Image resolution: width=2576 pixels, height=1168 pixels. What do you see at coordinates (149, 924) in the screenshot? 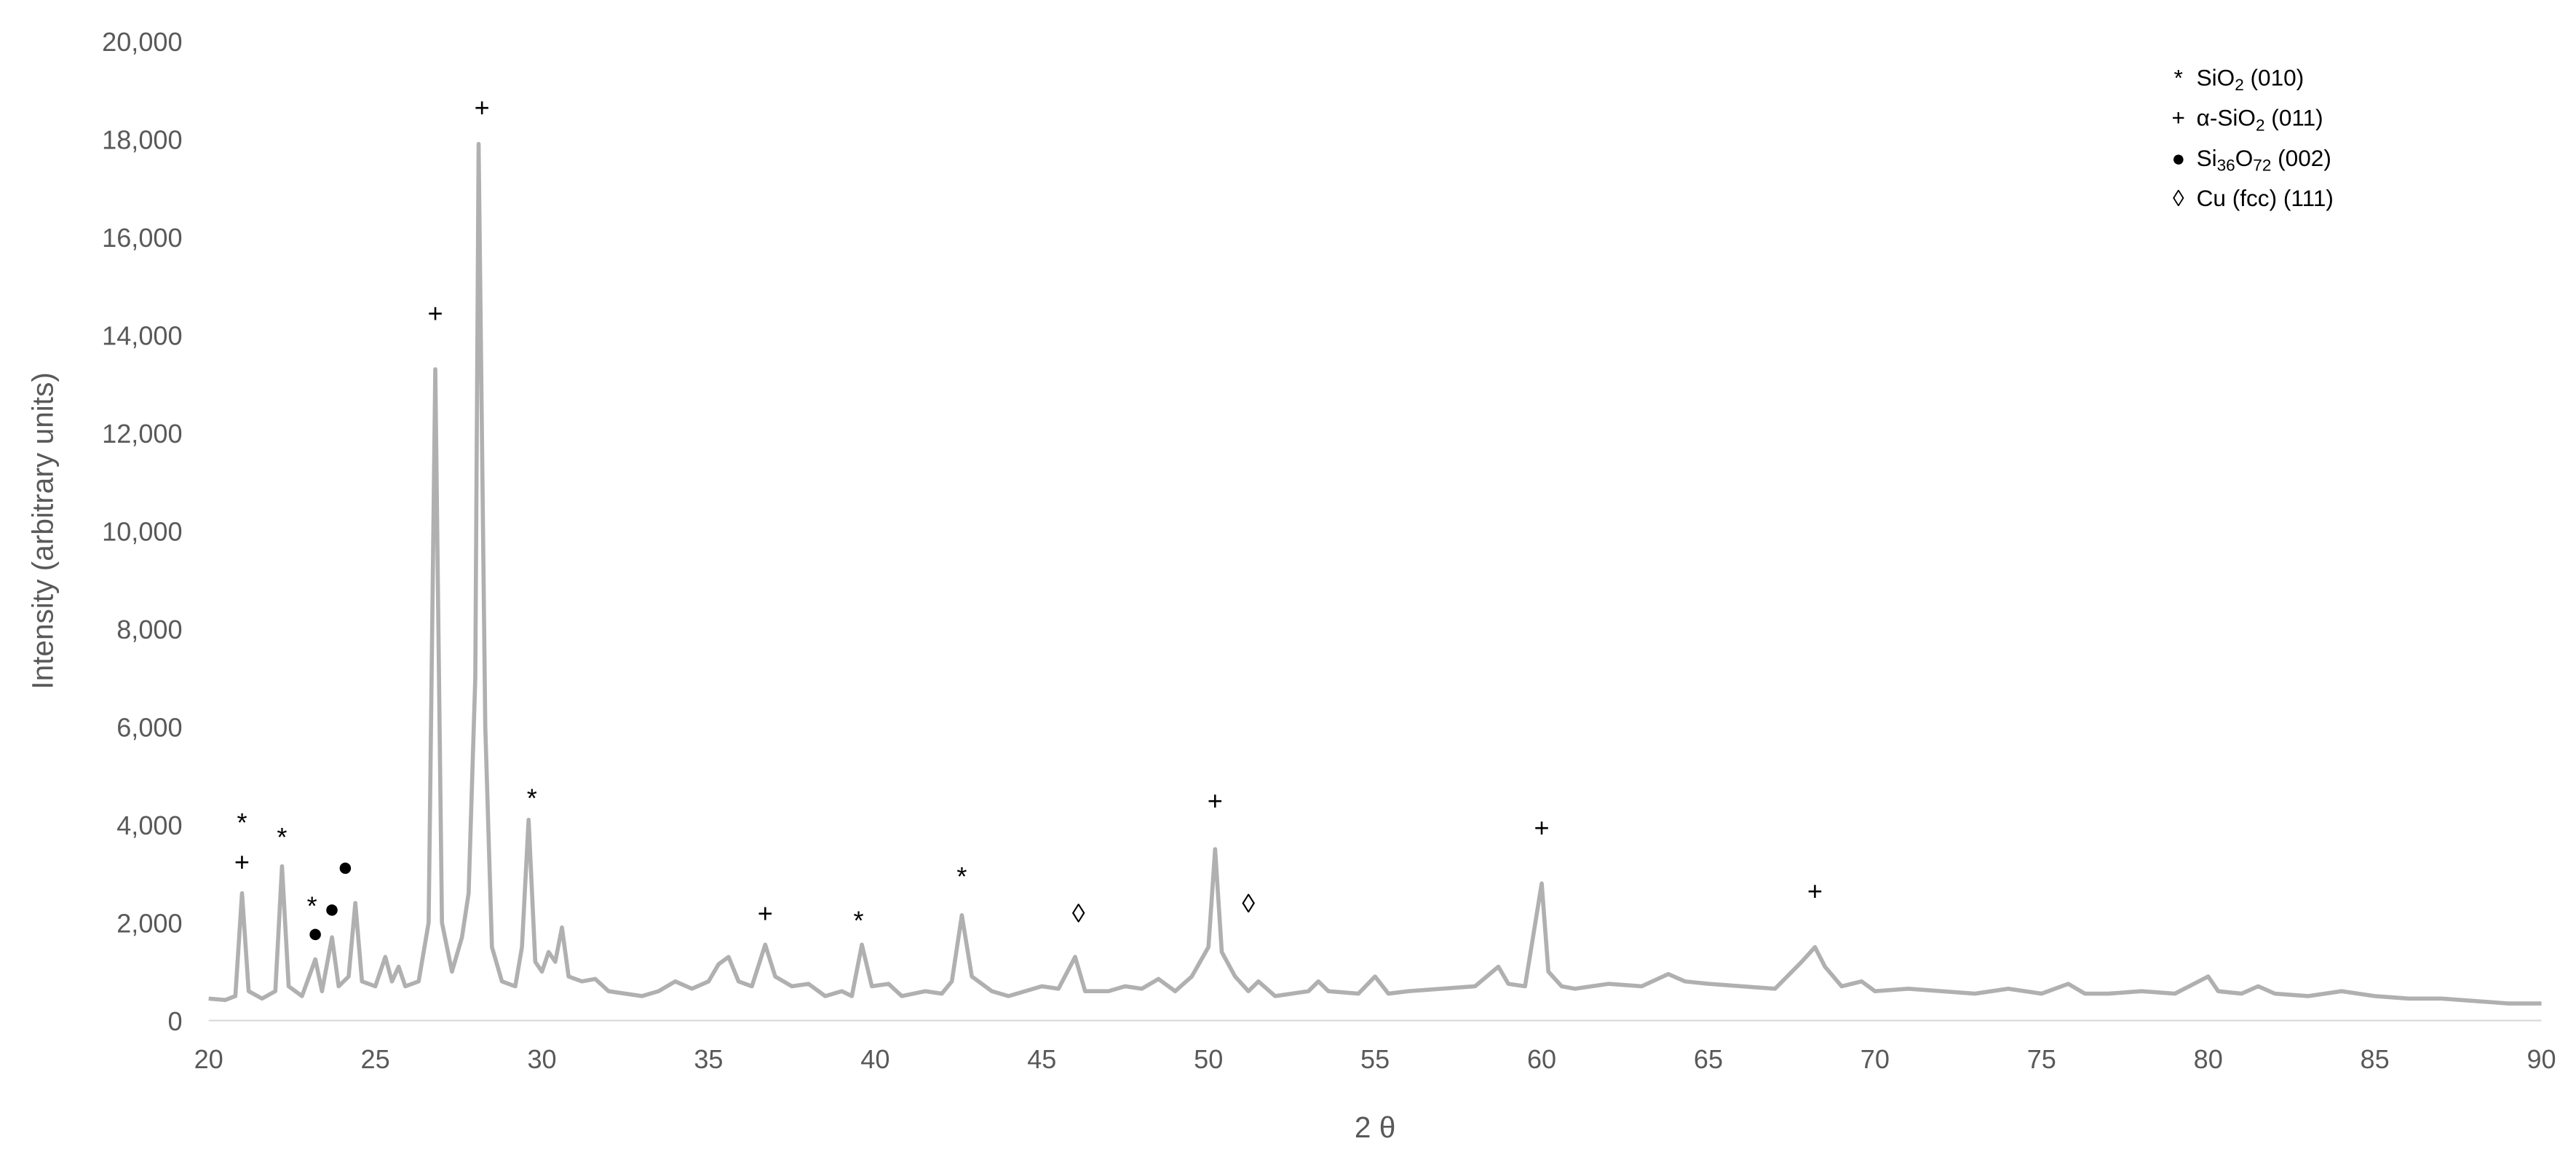
I see `y-tick-label: 2,000` at bounding box center [149, 924].